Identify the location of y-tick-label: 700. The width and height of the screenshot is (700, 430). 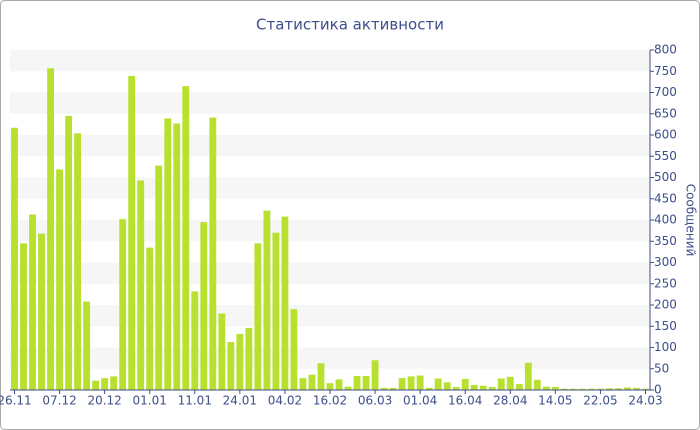
(665, 92).